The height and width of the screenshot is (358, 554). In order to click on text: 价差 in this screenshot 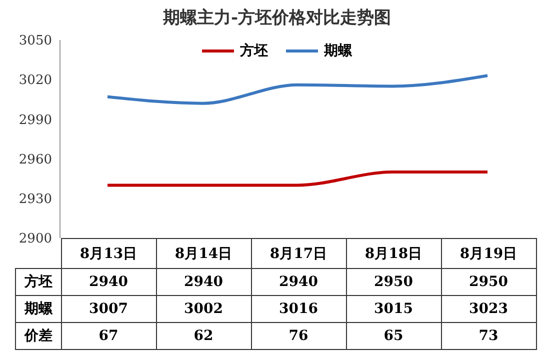, I will do `click(38, 336)`.